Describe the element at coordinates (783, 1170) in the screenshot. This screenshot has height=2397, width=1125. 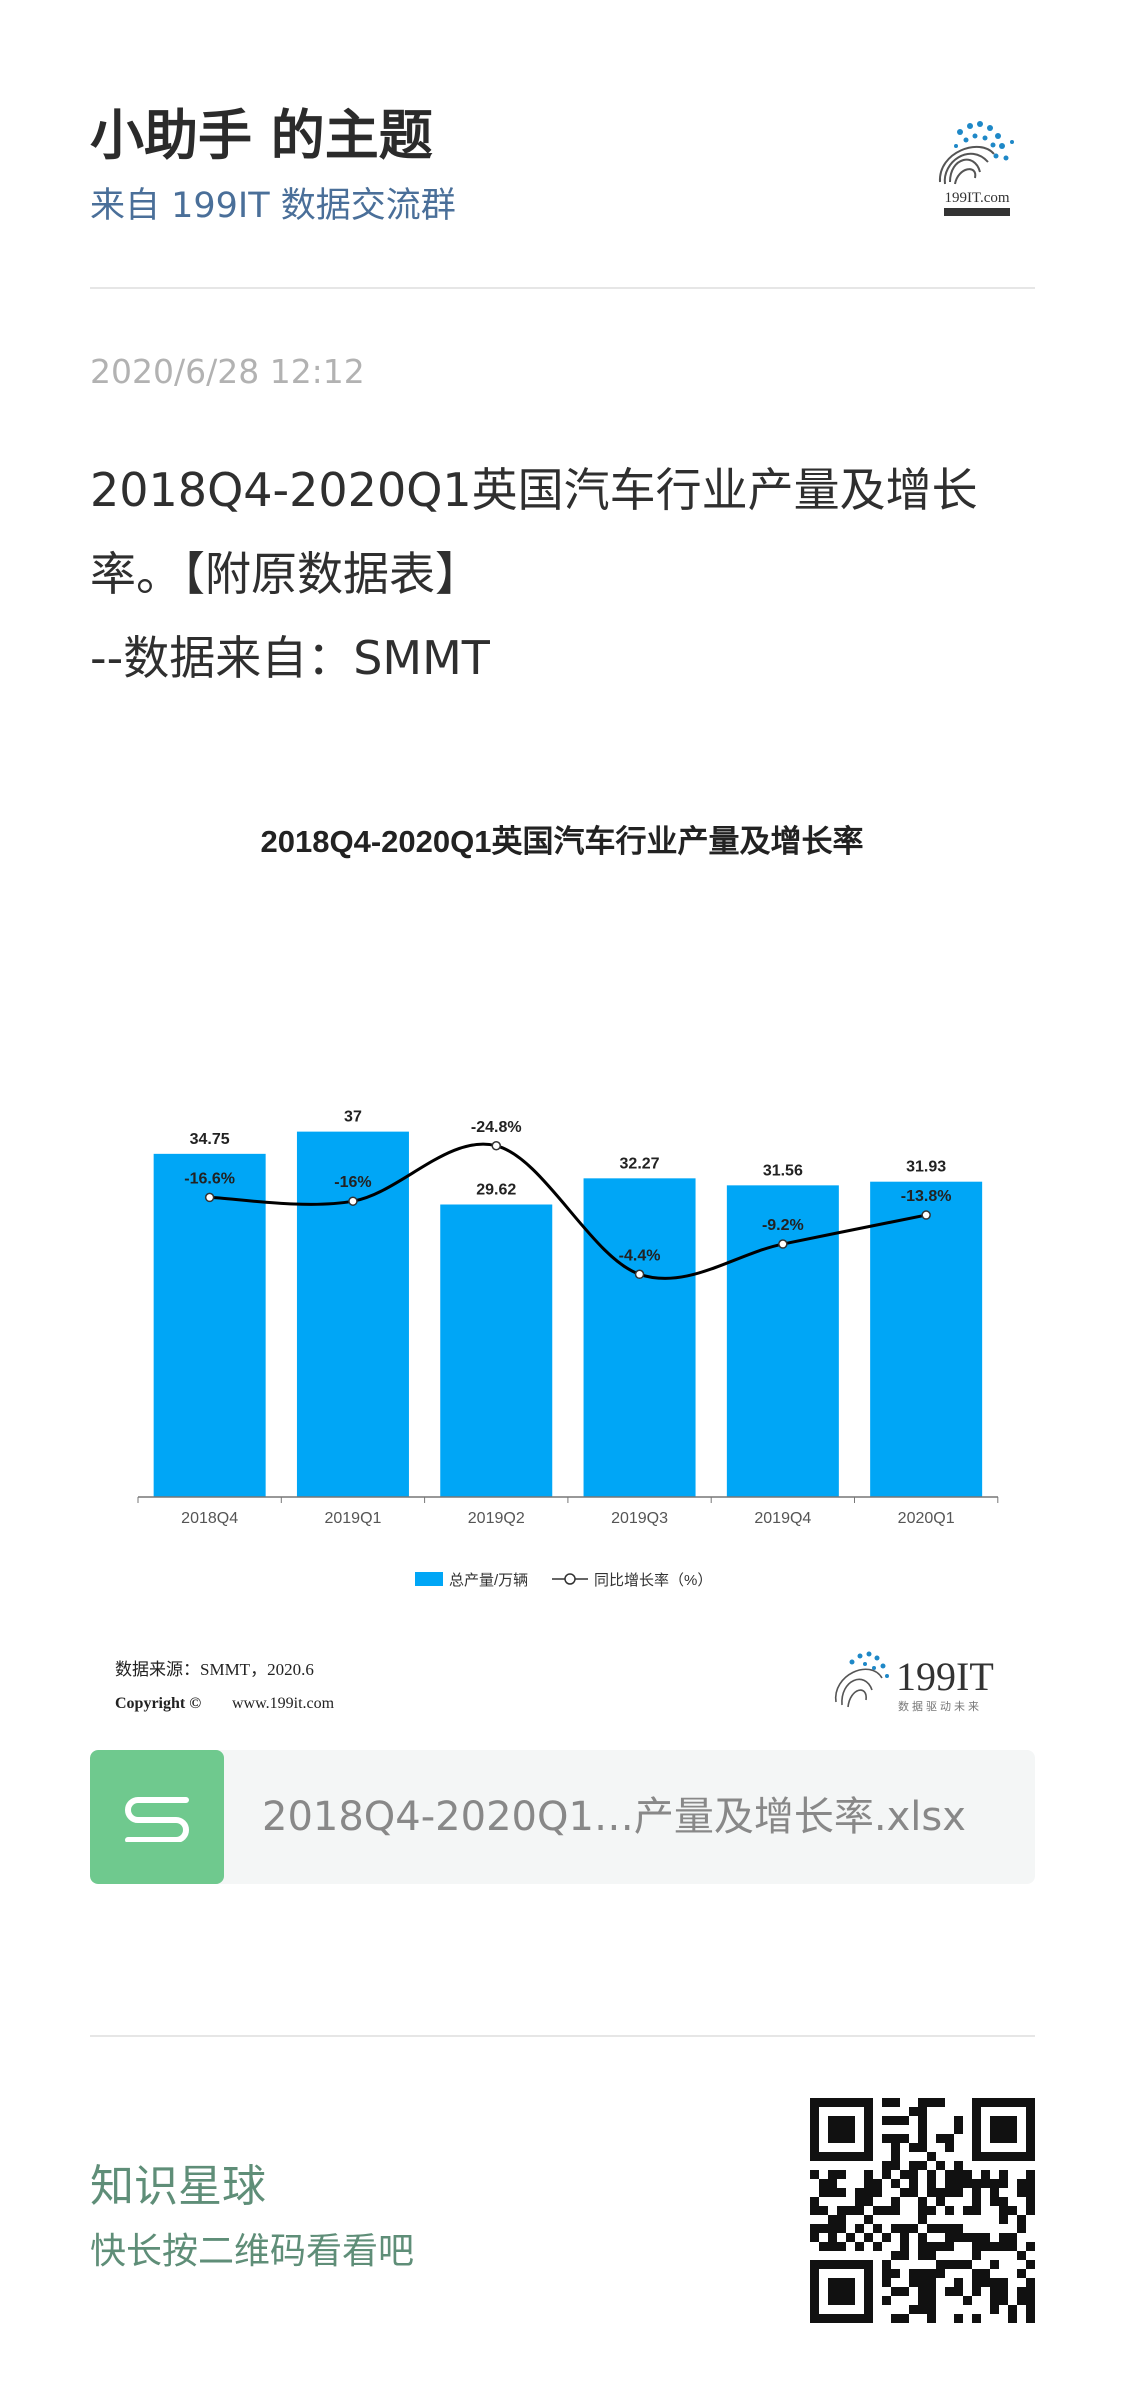
I see `bar-label-2019Q4: 31.56` at that location.